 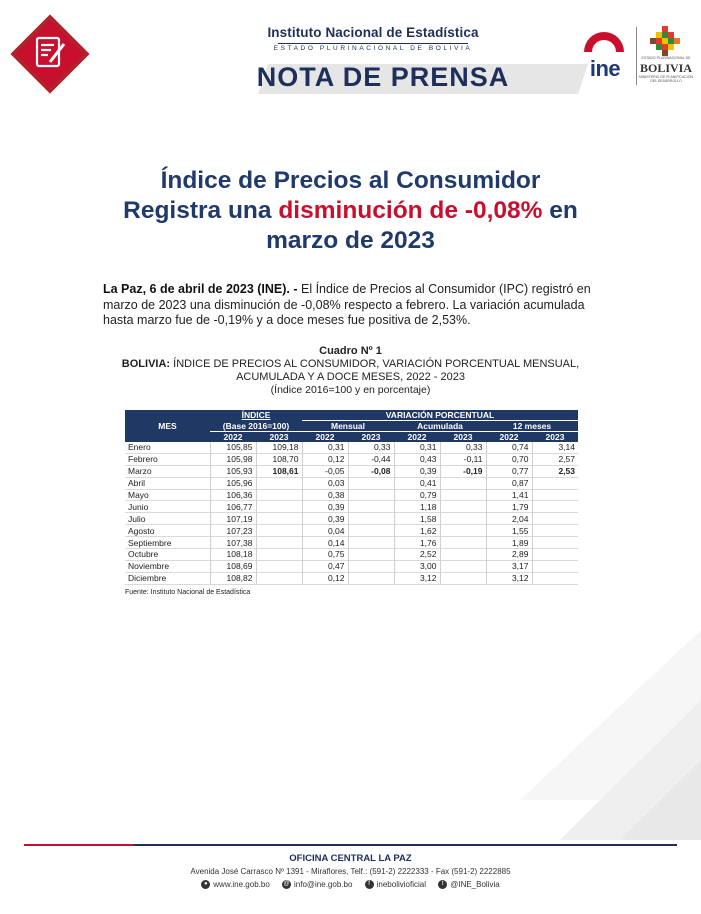 What do you see at coordinates (373, 32) in the screenshot?
I see `org-name: Instituto Nacional de Estadística` at bounding box center [373, 32].